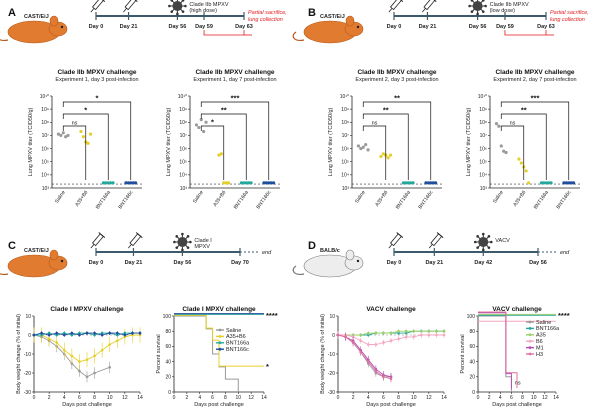 This screenshot has width=600, height=413. Describe the element at coordinates (204, 27) in the screenshot. I see `timeline-day-label: Day 59` at that location.